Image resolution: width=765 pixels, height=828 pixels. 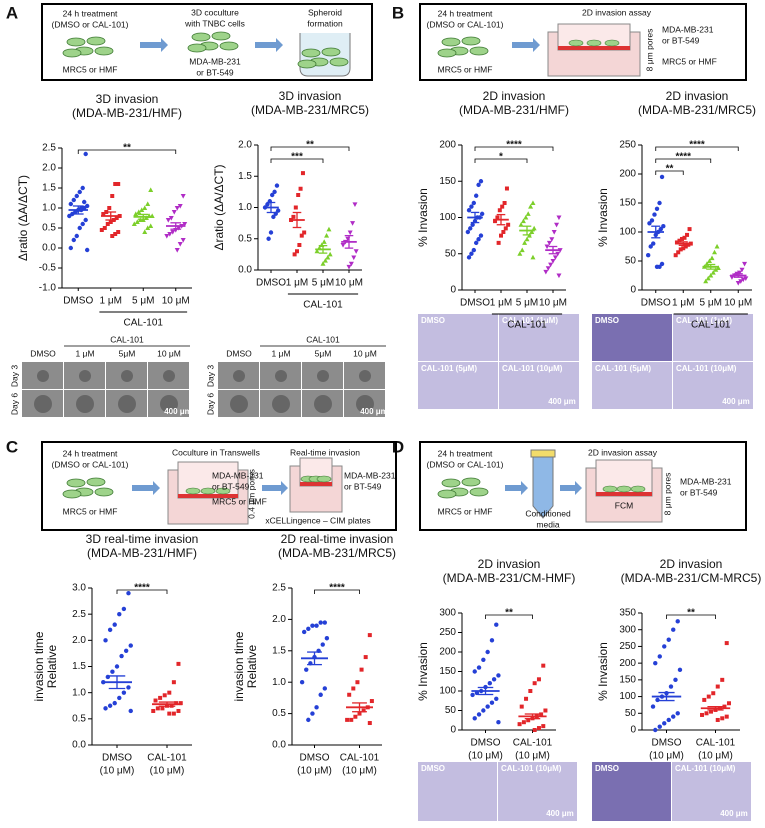 I want to click on diagram-text: 0.4 μm pores, so click(x=251, y=494).